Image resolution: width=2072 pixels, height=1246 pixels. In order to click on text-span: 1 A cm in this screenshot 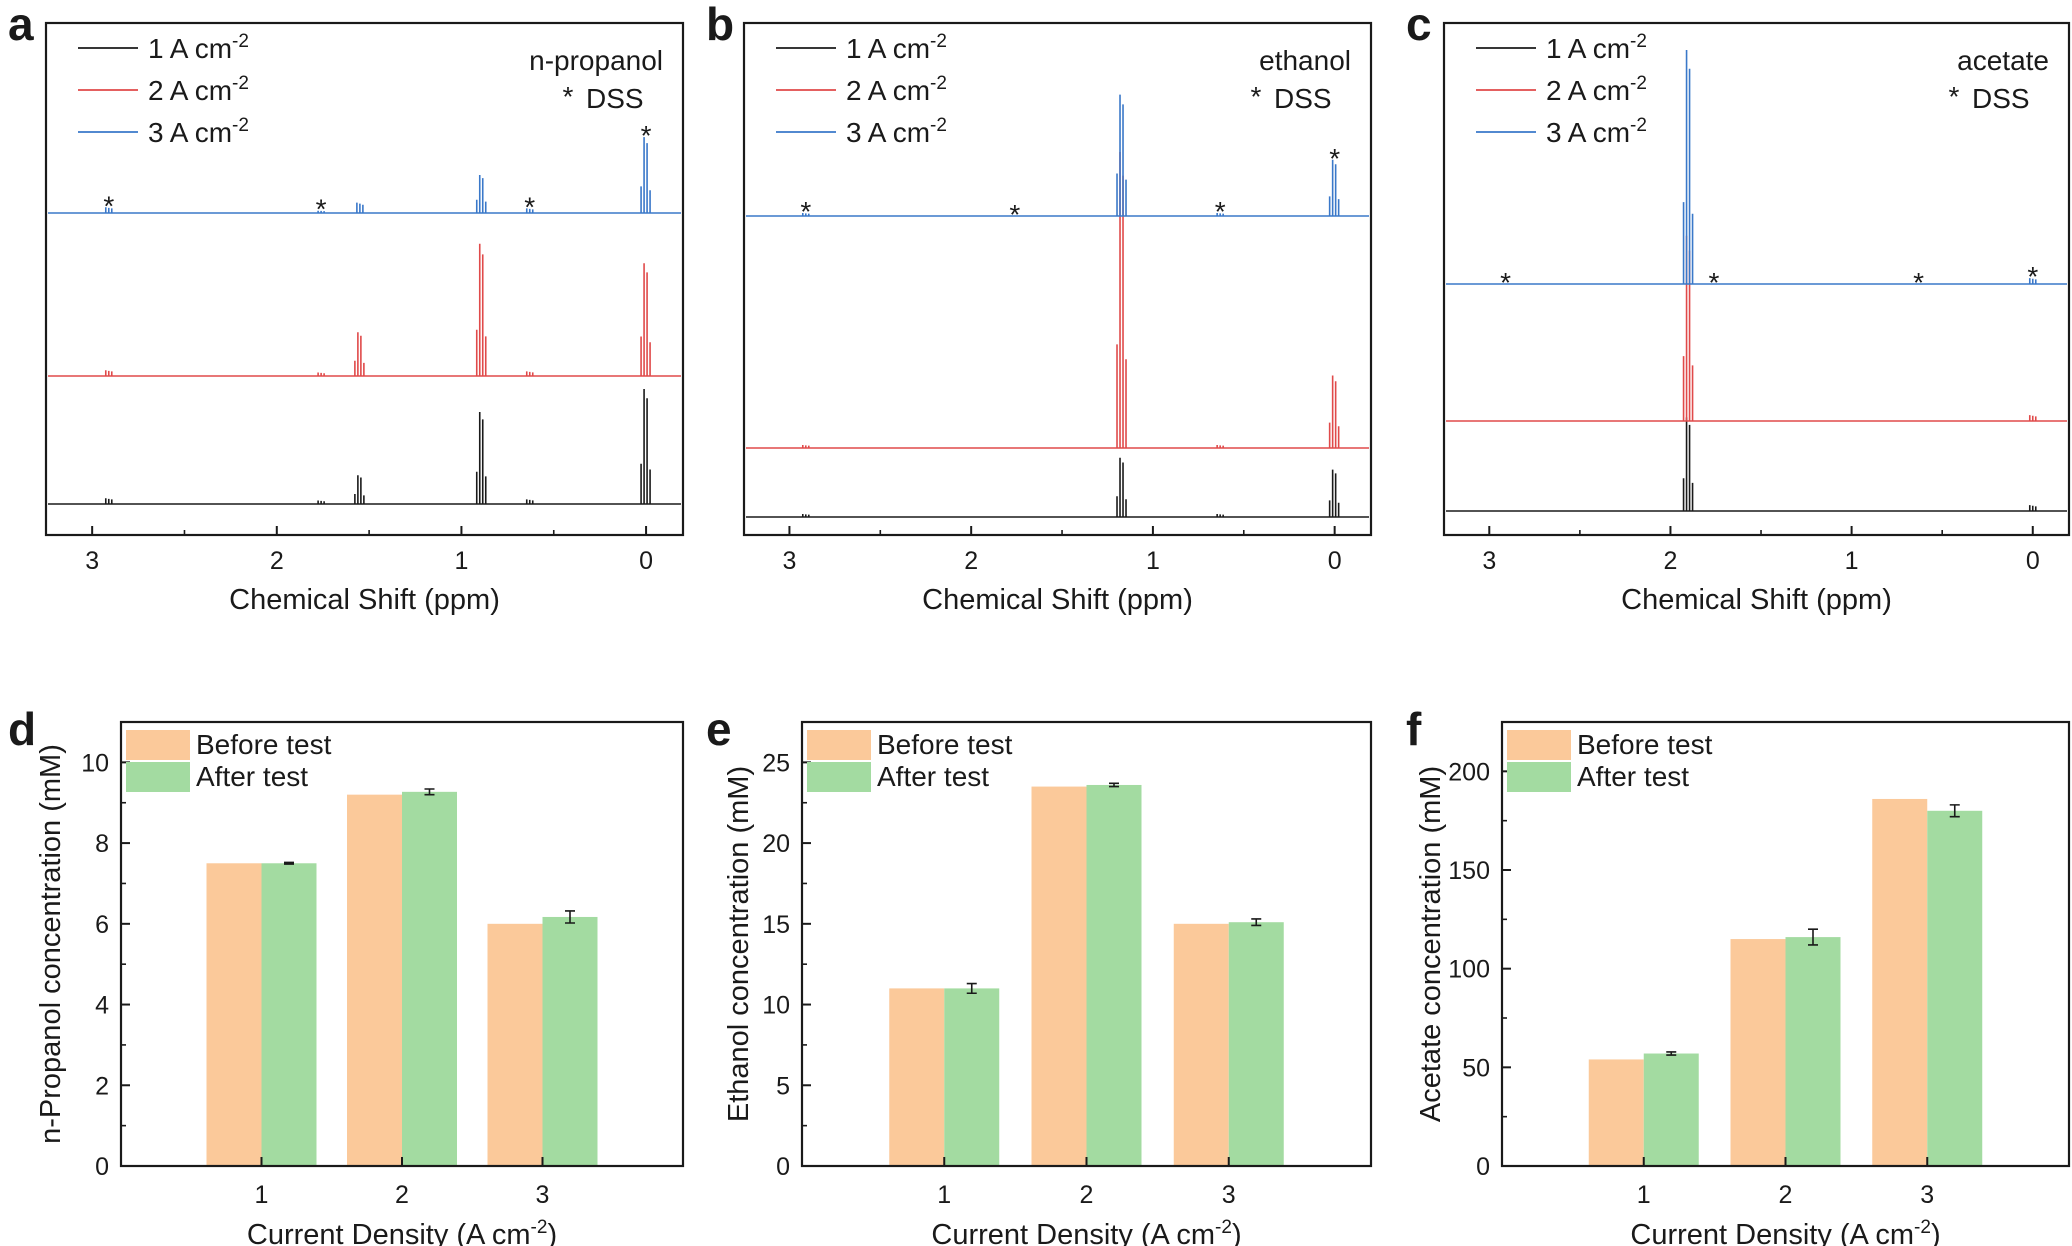, I will do `click(888, 48)`.